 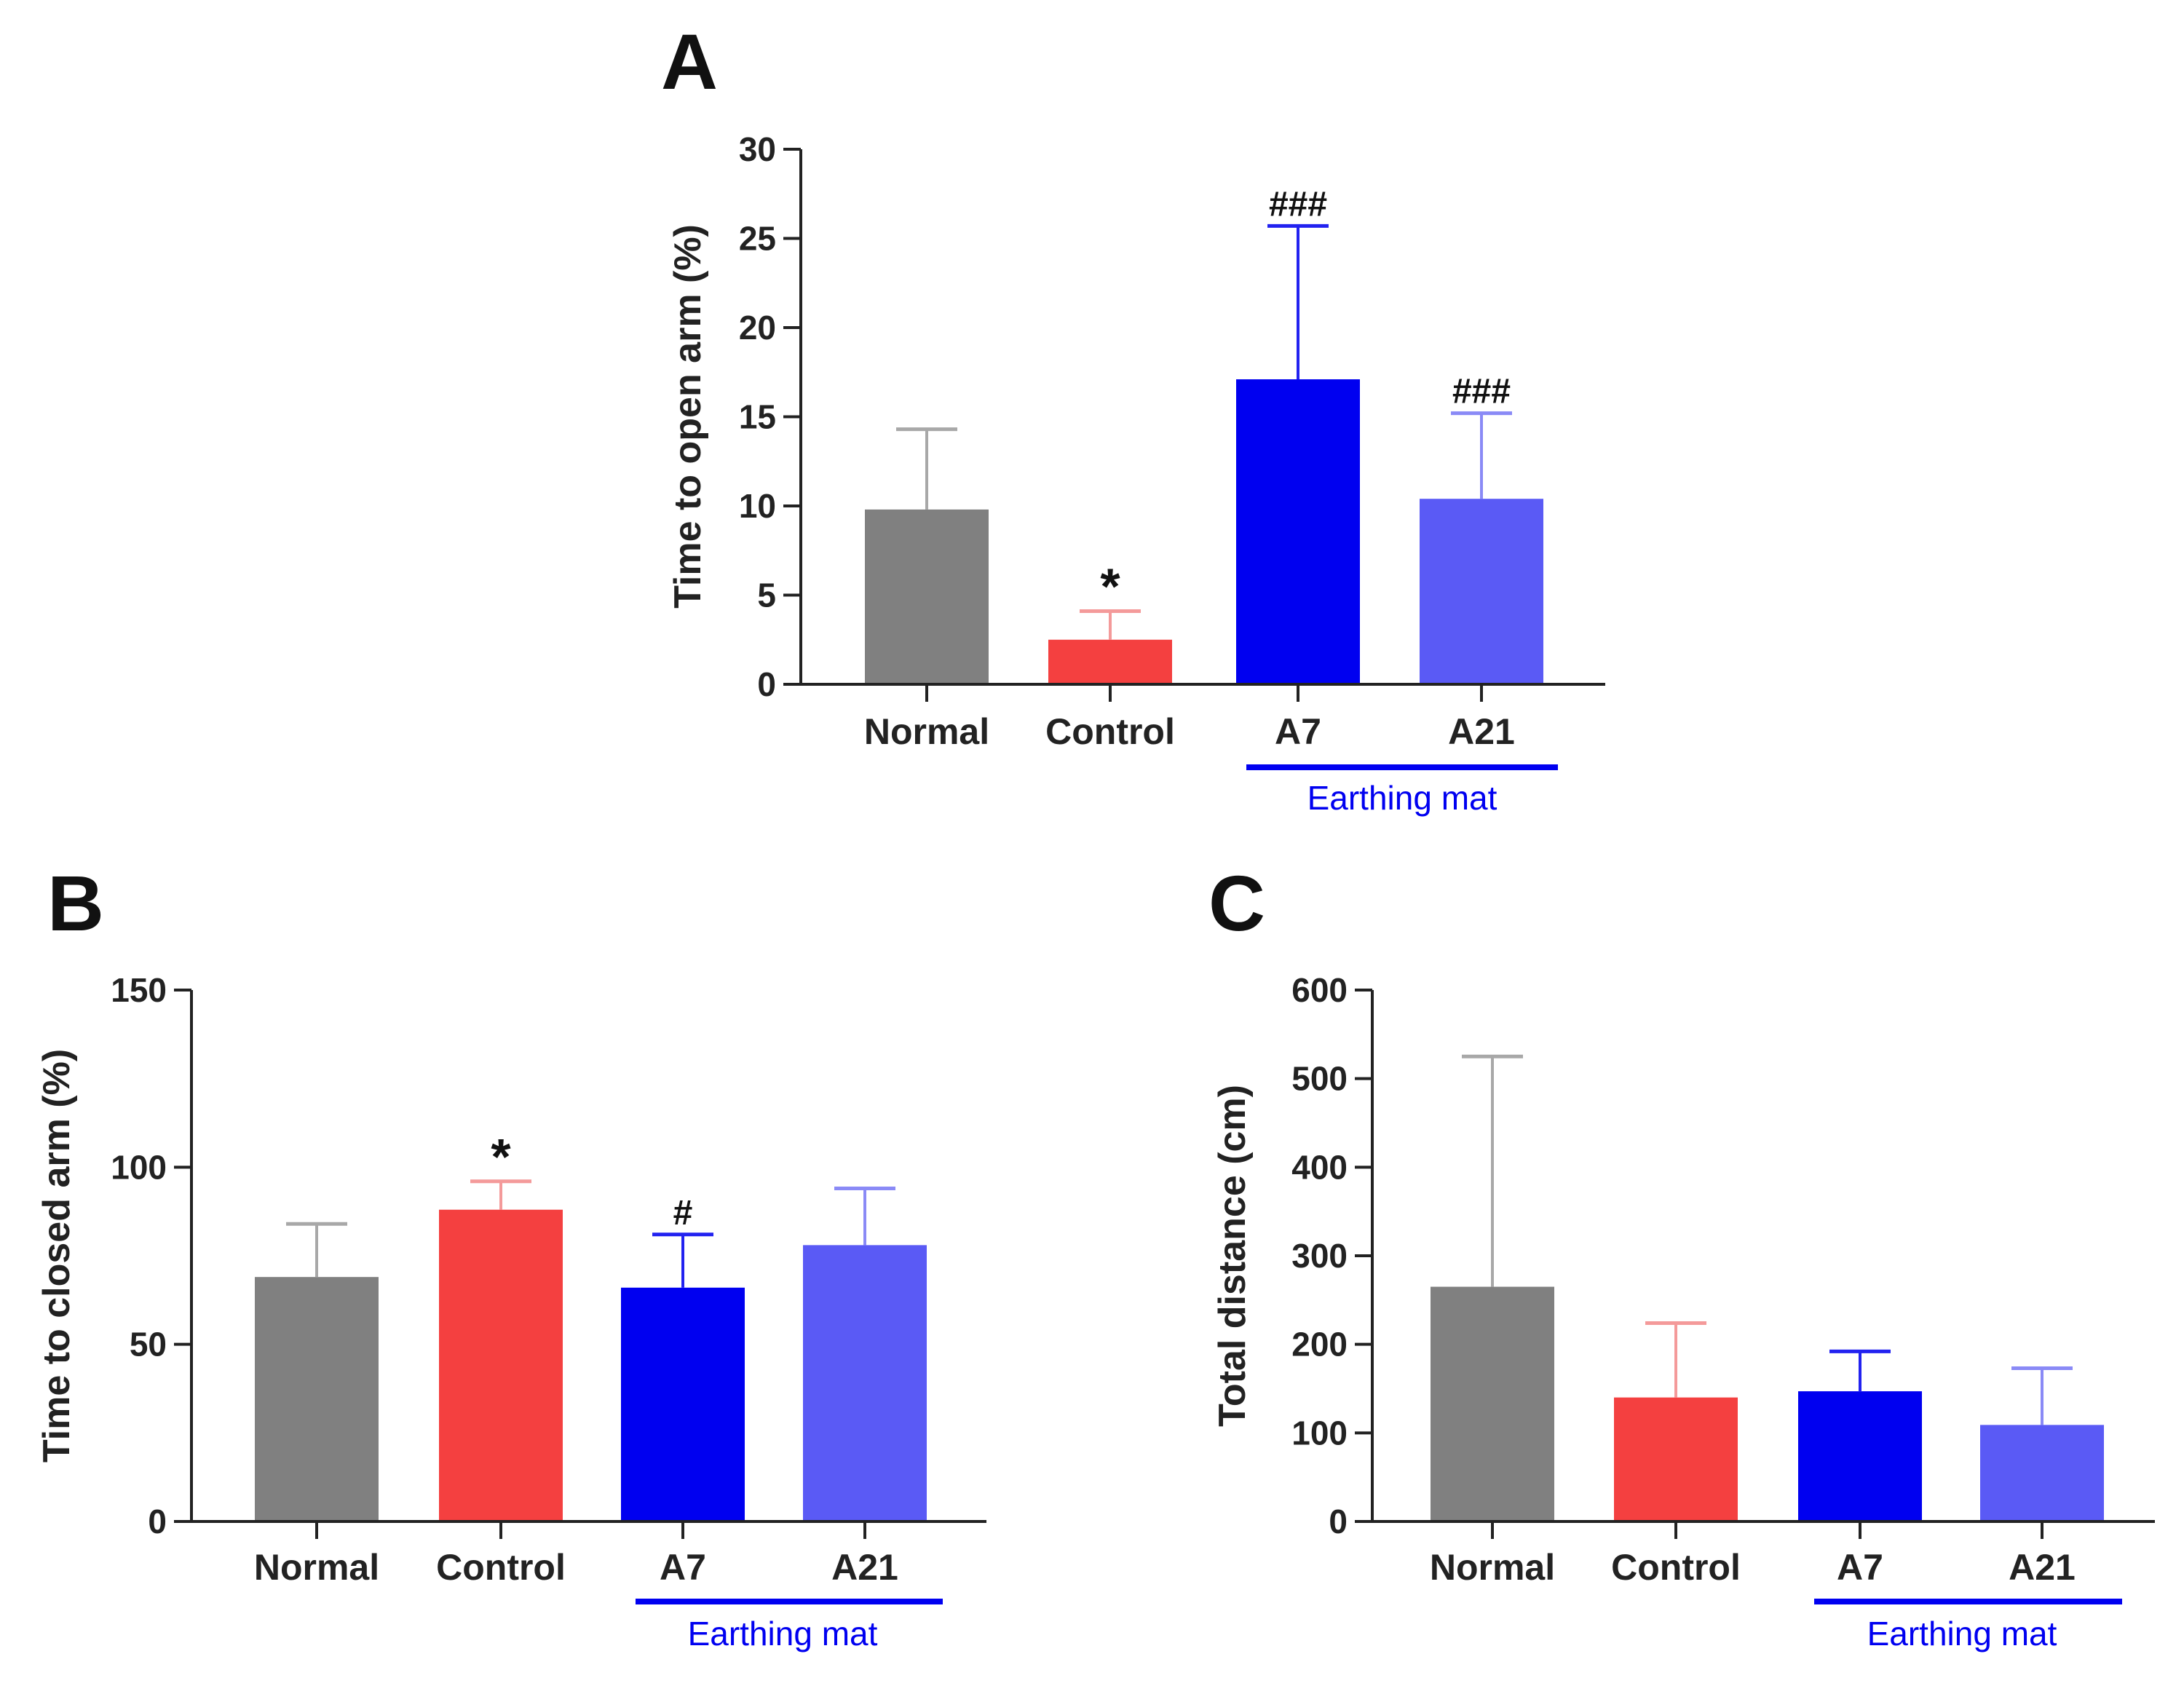 I want to click on y-tick-label: 25, so click(x=757, y=239).